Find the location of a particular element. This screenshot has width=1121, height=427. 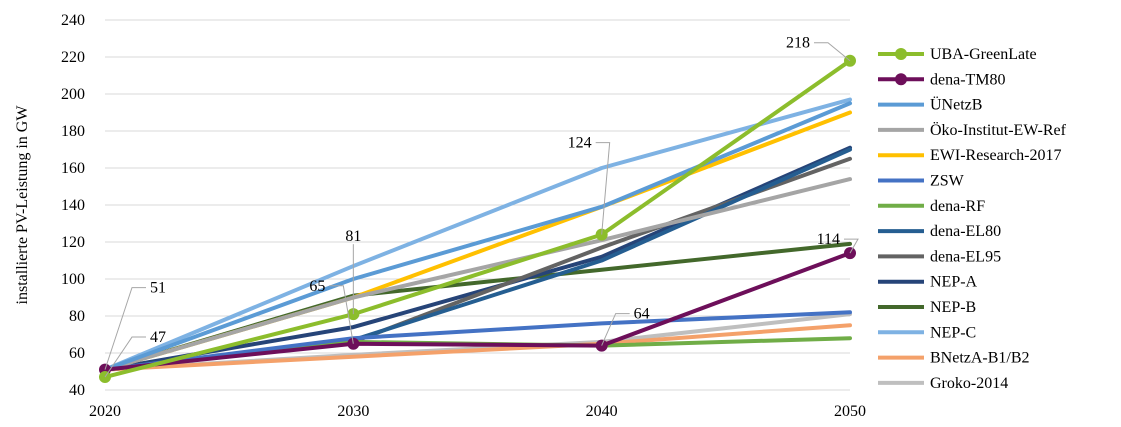

legend-label: BNetzA-B1/B2 is located at coordinates (980, 358).